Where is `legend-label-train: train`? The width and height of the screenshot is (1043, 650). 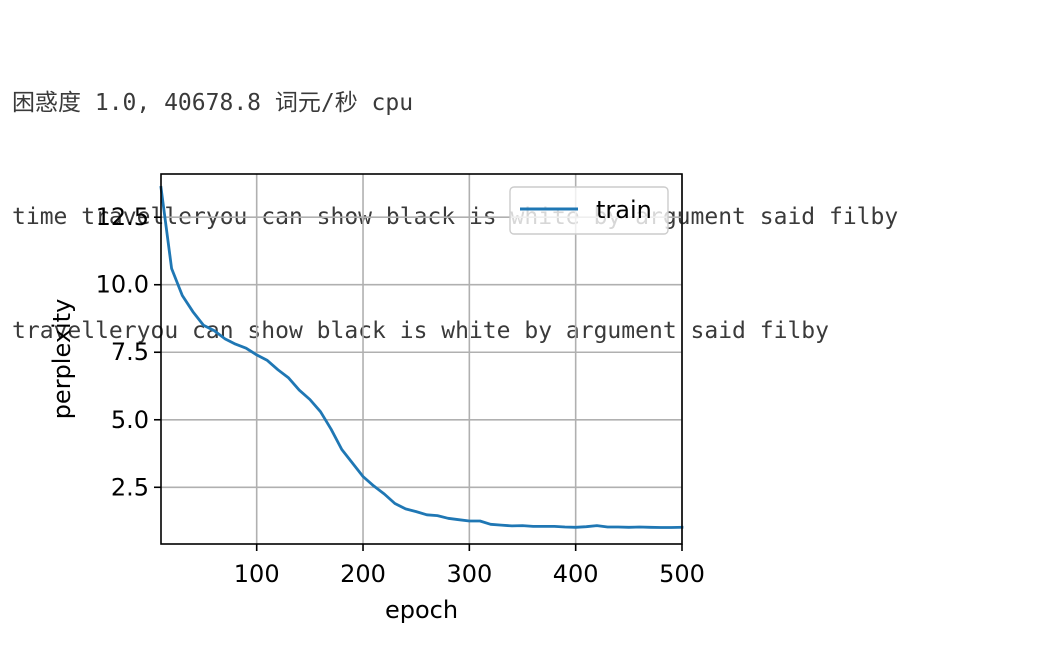 legend-label-train: train is located at coordinates (624, 210).